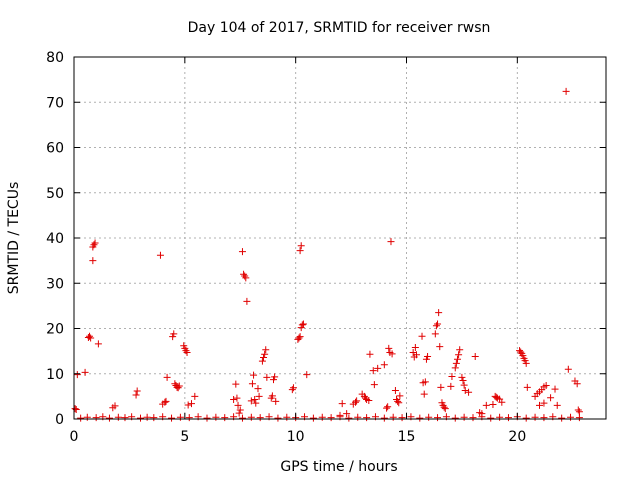 This screenshot has height=480, width=640. I want to click on x-tick-label-1: 5, so click(184, 437).